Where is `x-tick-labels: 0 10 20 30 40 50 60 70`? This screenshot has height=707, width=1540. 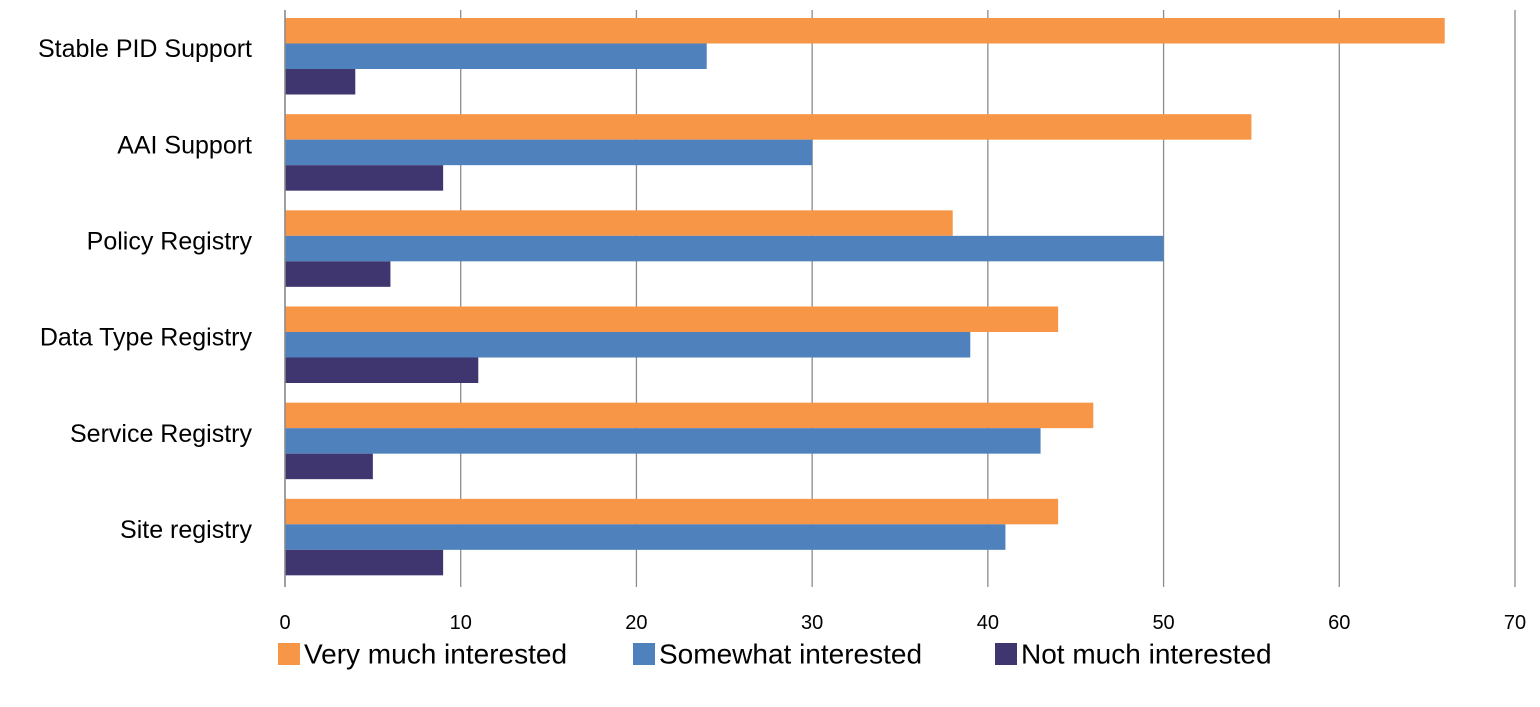 x-tick-labels: 0 10 20 30 40 50 60 70 is located at coordinates (902, 623).